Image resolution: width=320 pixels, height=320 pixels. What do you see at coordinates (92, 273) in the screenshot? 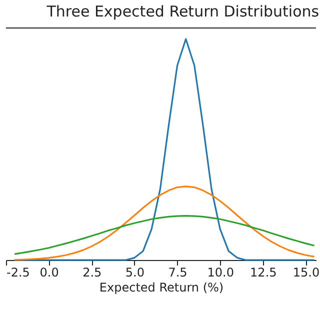
I see `x-tick-label: 2.5` at bounding box center [92, 273].